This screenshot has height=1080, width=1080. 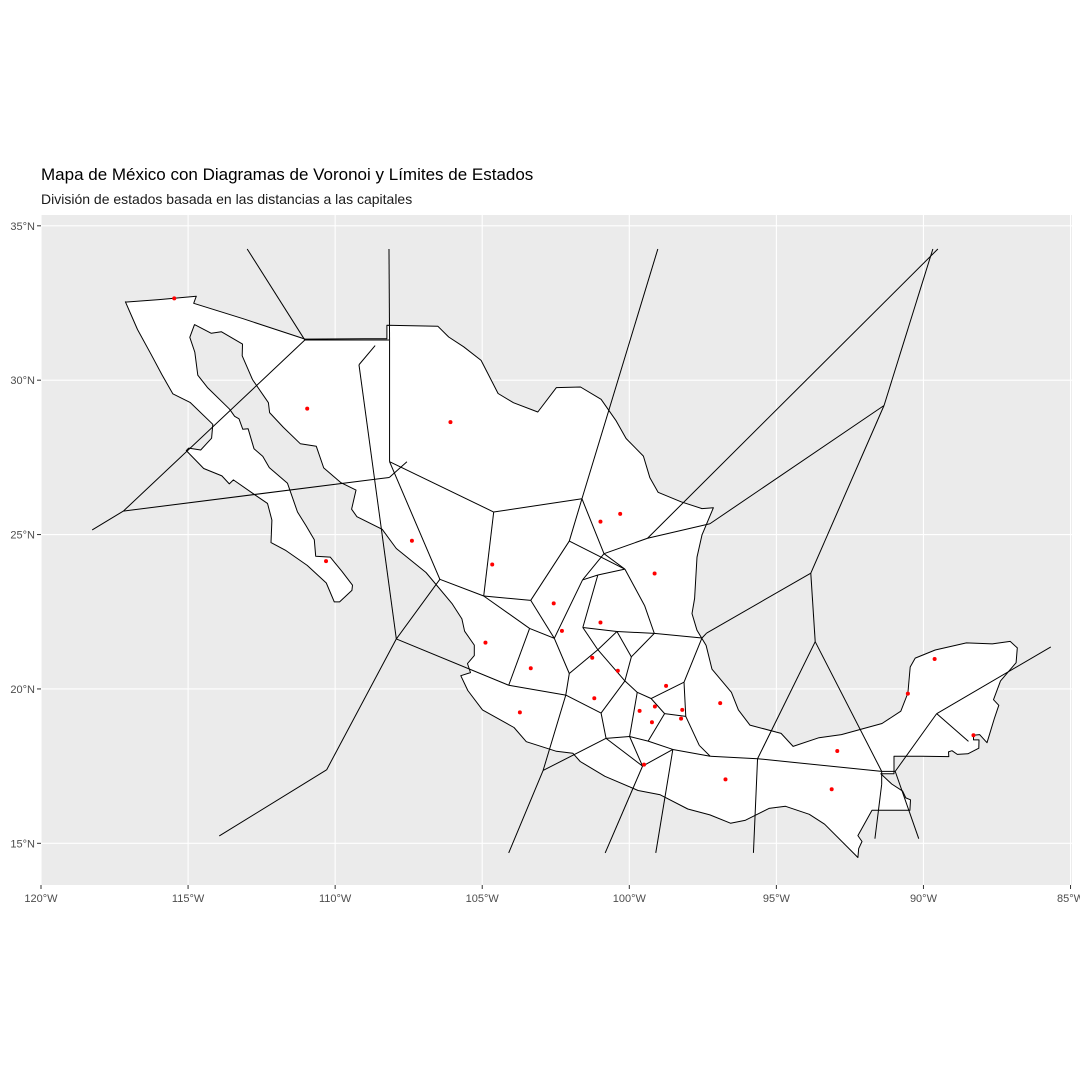 I want to click on y-tick-label: 35°N, so click(x=22, y=227).